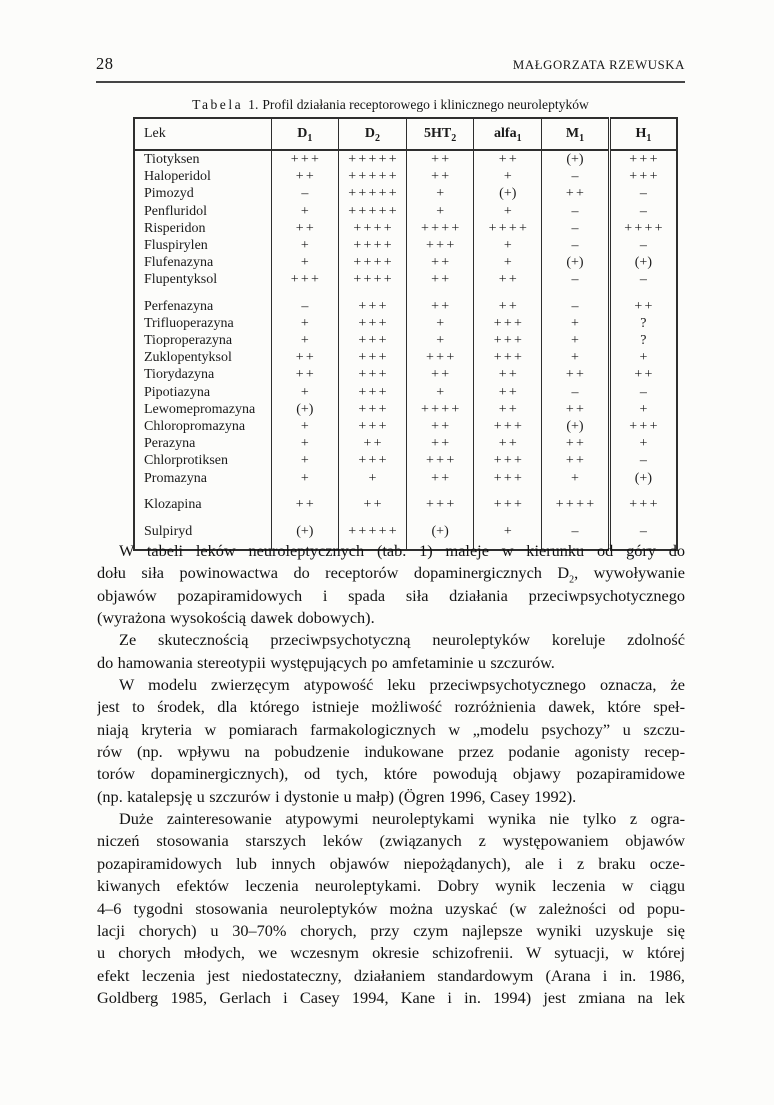  What do you see at coordinates (188, 341) in the screenshot?
I see `cell-drug-name: Tioproperazyna` at bounding box center [188, 341].